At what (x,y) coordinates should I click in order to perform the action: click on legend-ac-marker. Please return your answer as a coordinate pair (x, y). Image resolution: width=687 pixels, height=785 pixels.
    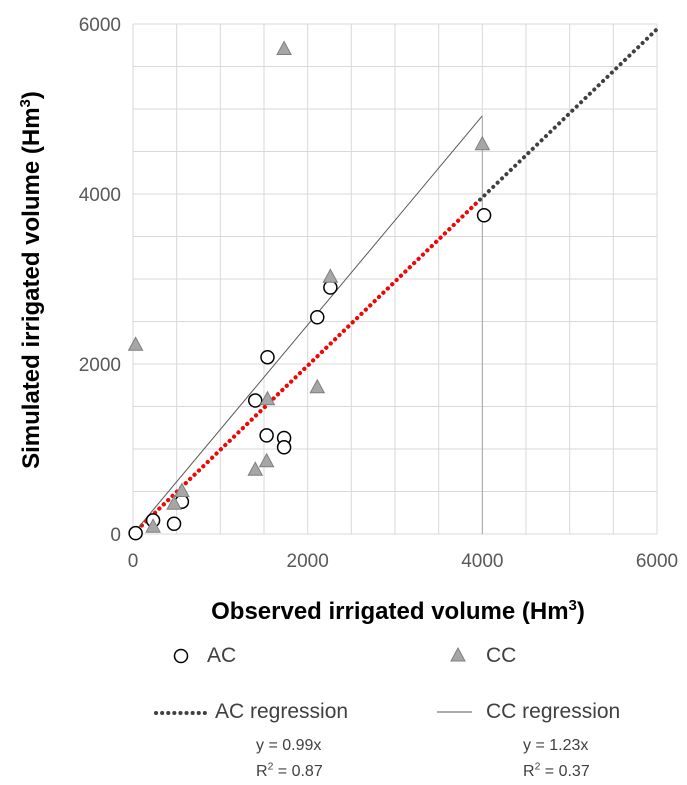
    Looking at the image, I should click on (181, 656).